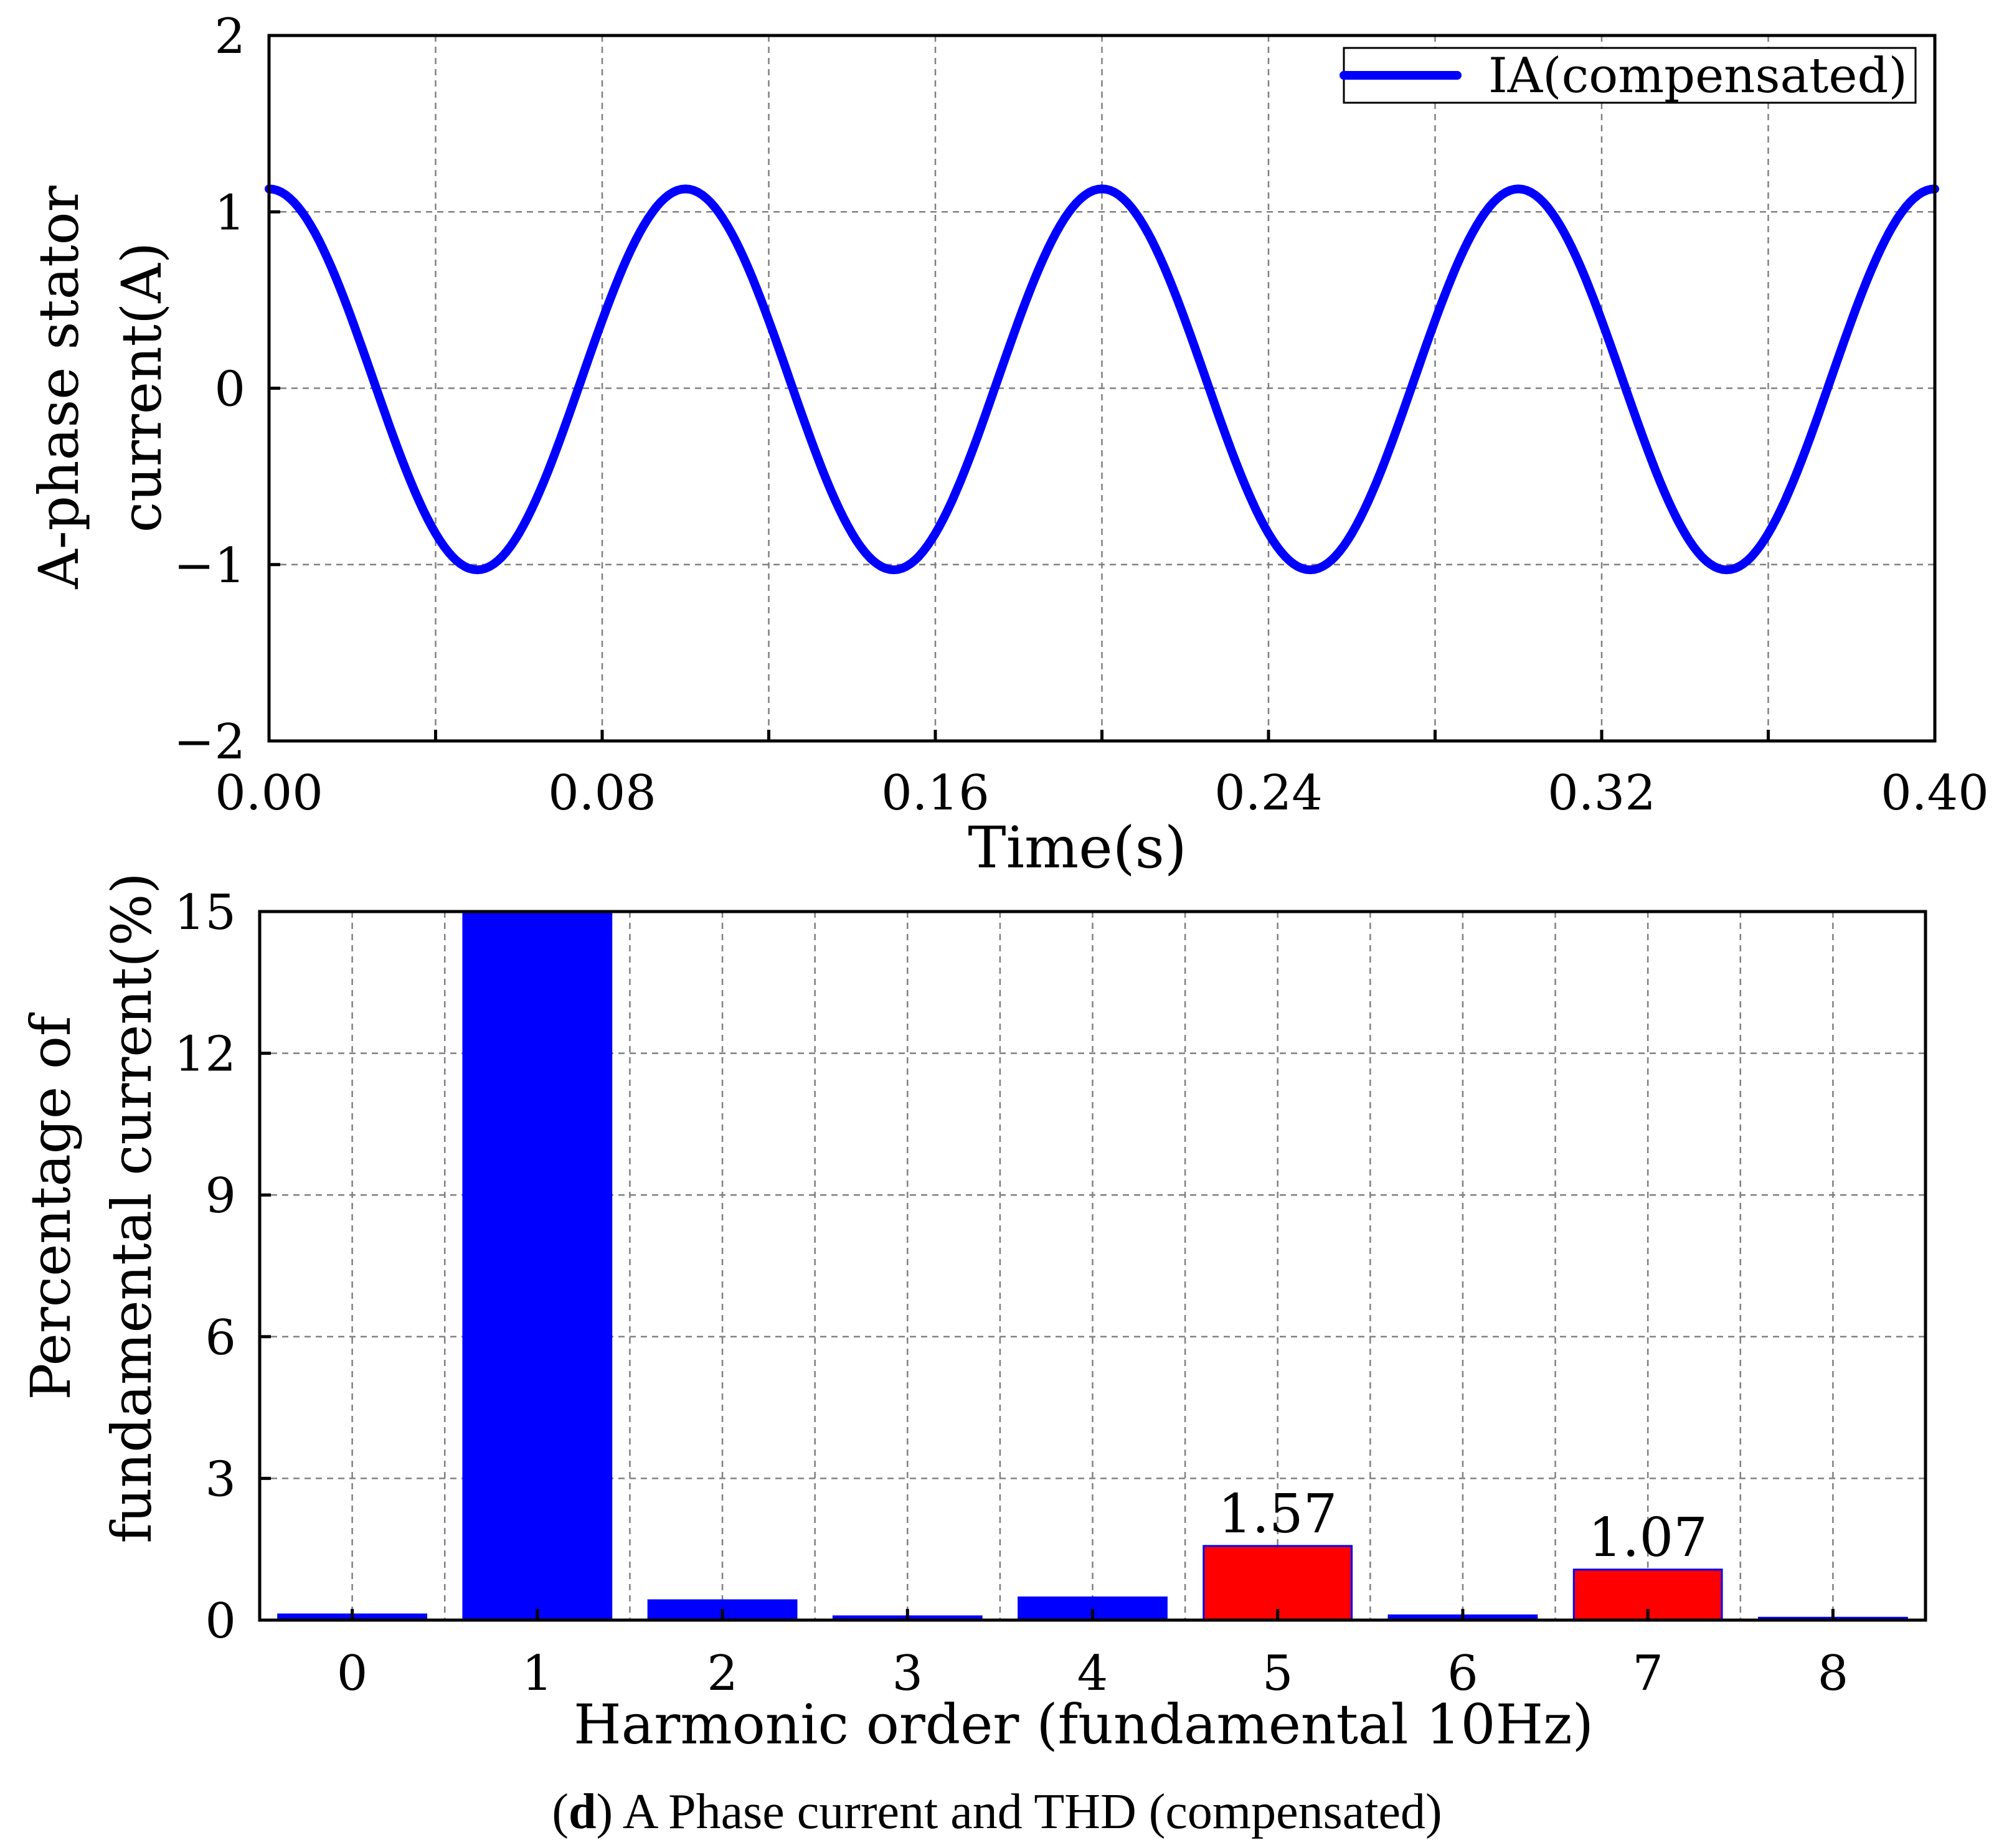 The height and width of the screenshot is (1848, 1994). I want to click on harmonic-x-axis-label: Harmonic order (fundamental 10Hz), so click(1084, 1724).